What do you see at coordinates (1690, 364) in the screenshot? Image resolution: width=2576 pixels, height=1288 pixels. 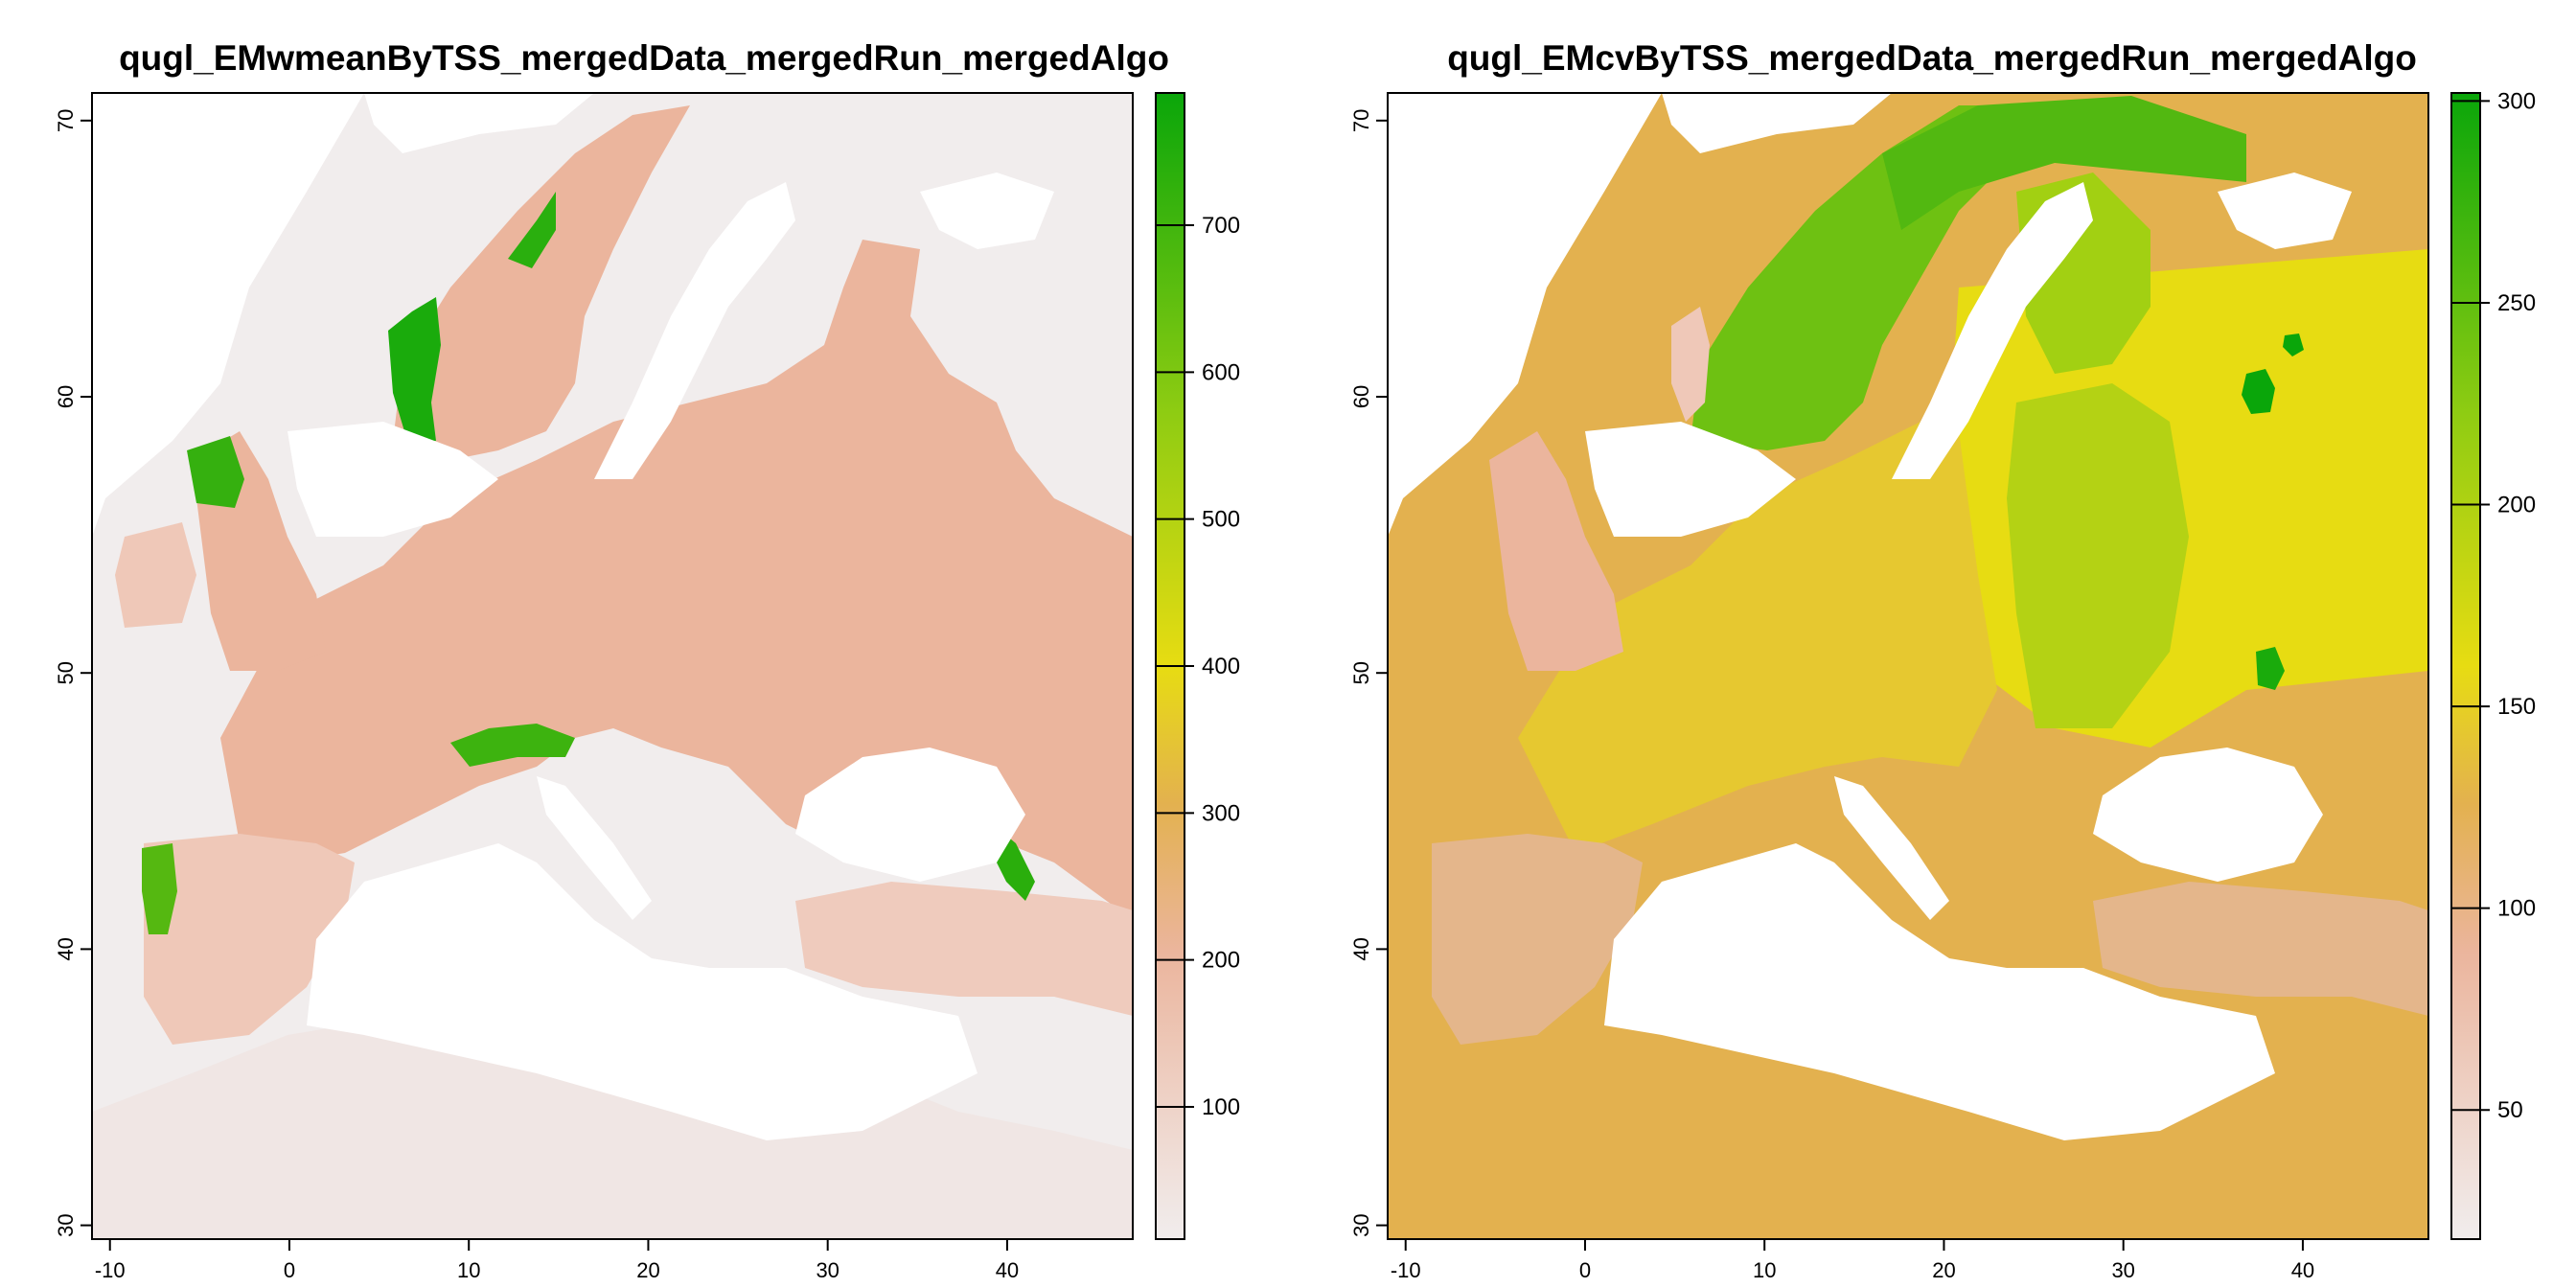 I see `land-norway-coast` at bounding box center [1690, 364].